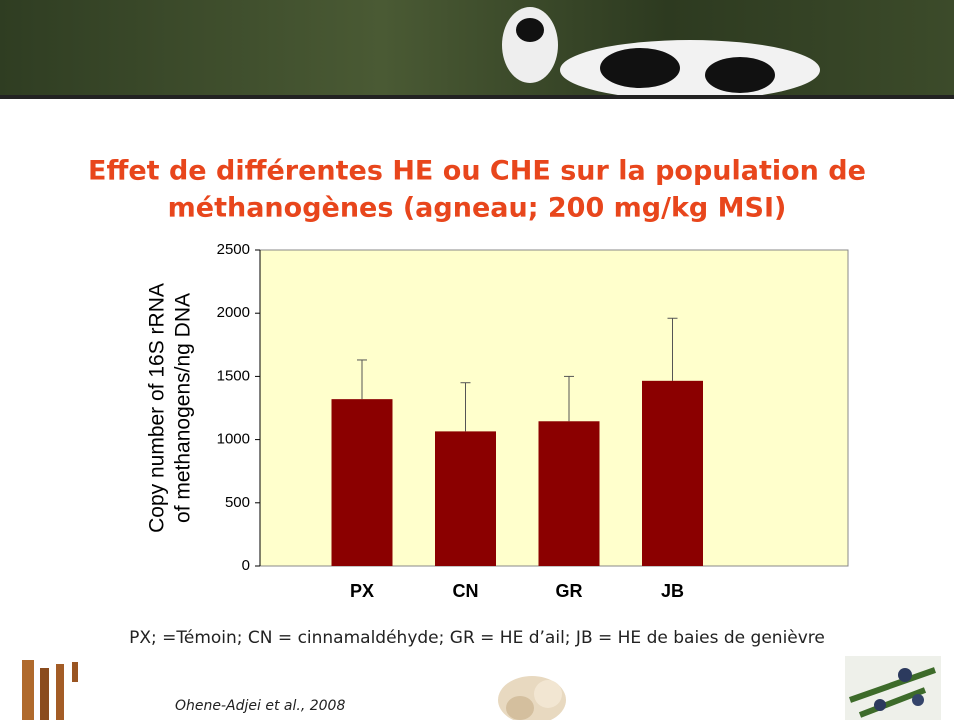 The width and height of the screenshot is (954, 720). I want to click on garlic-image, so click(532, 698).